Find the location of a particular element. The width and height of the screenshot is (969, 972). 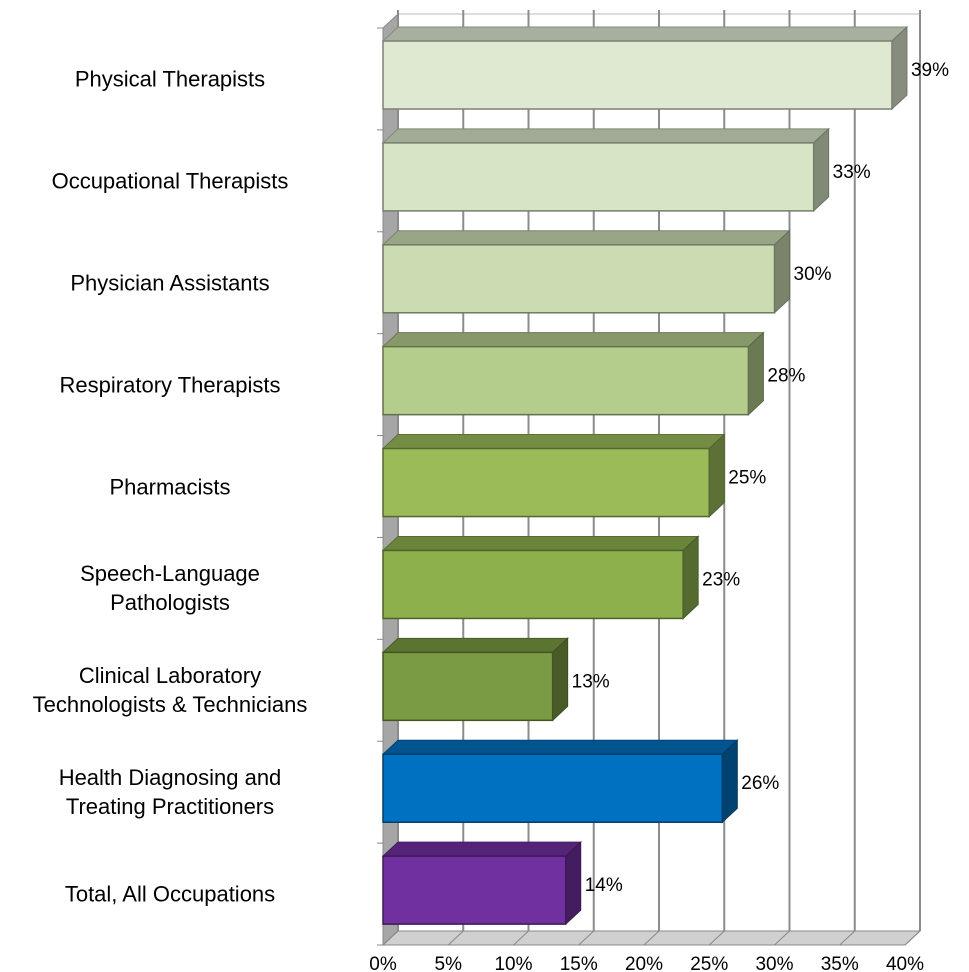

data-label: 25% is located at coordinates (747, 478).